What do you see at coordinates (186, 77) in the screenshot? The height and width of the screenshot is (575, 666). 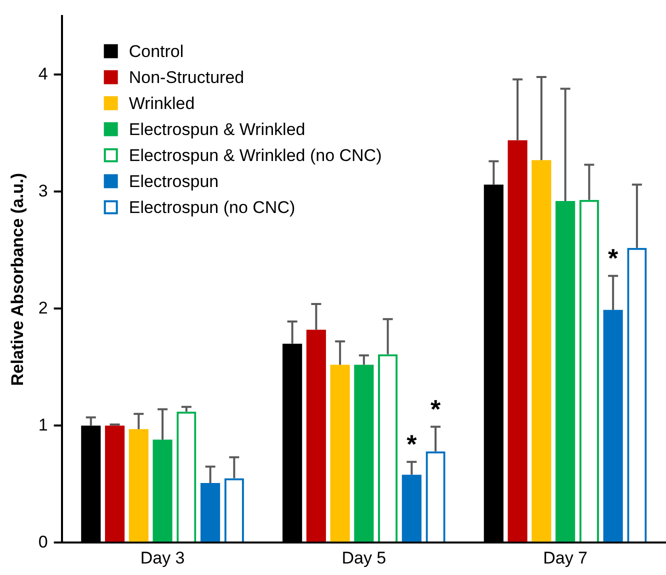 I see `legend-label: Non-Structured` at bounding box center [186, 77].